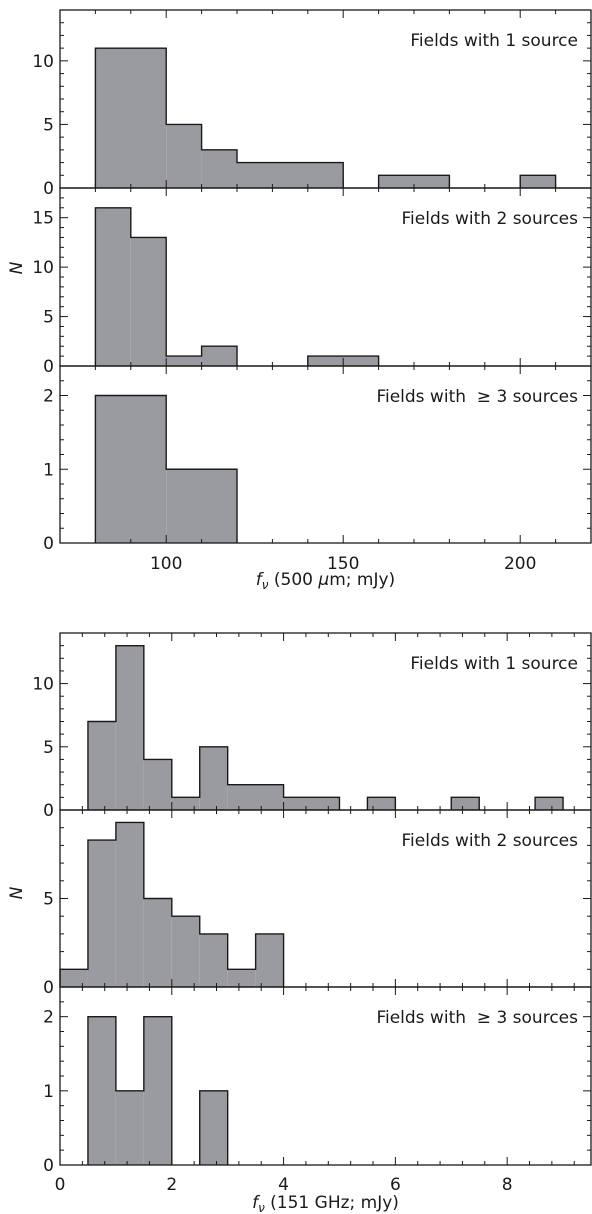 The width and height of the screenshot is (592, 1214). I want to click on x-tick-label: 4, so click(283, 1185).